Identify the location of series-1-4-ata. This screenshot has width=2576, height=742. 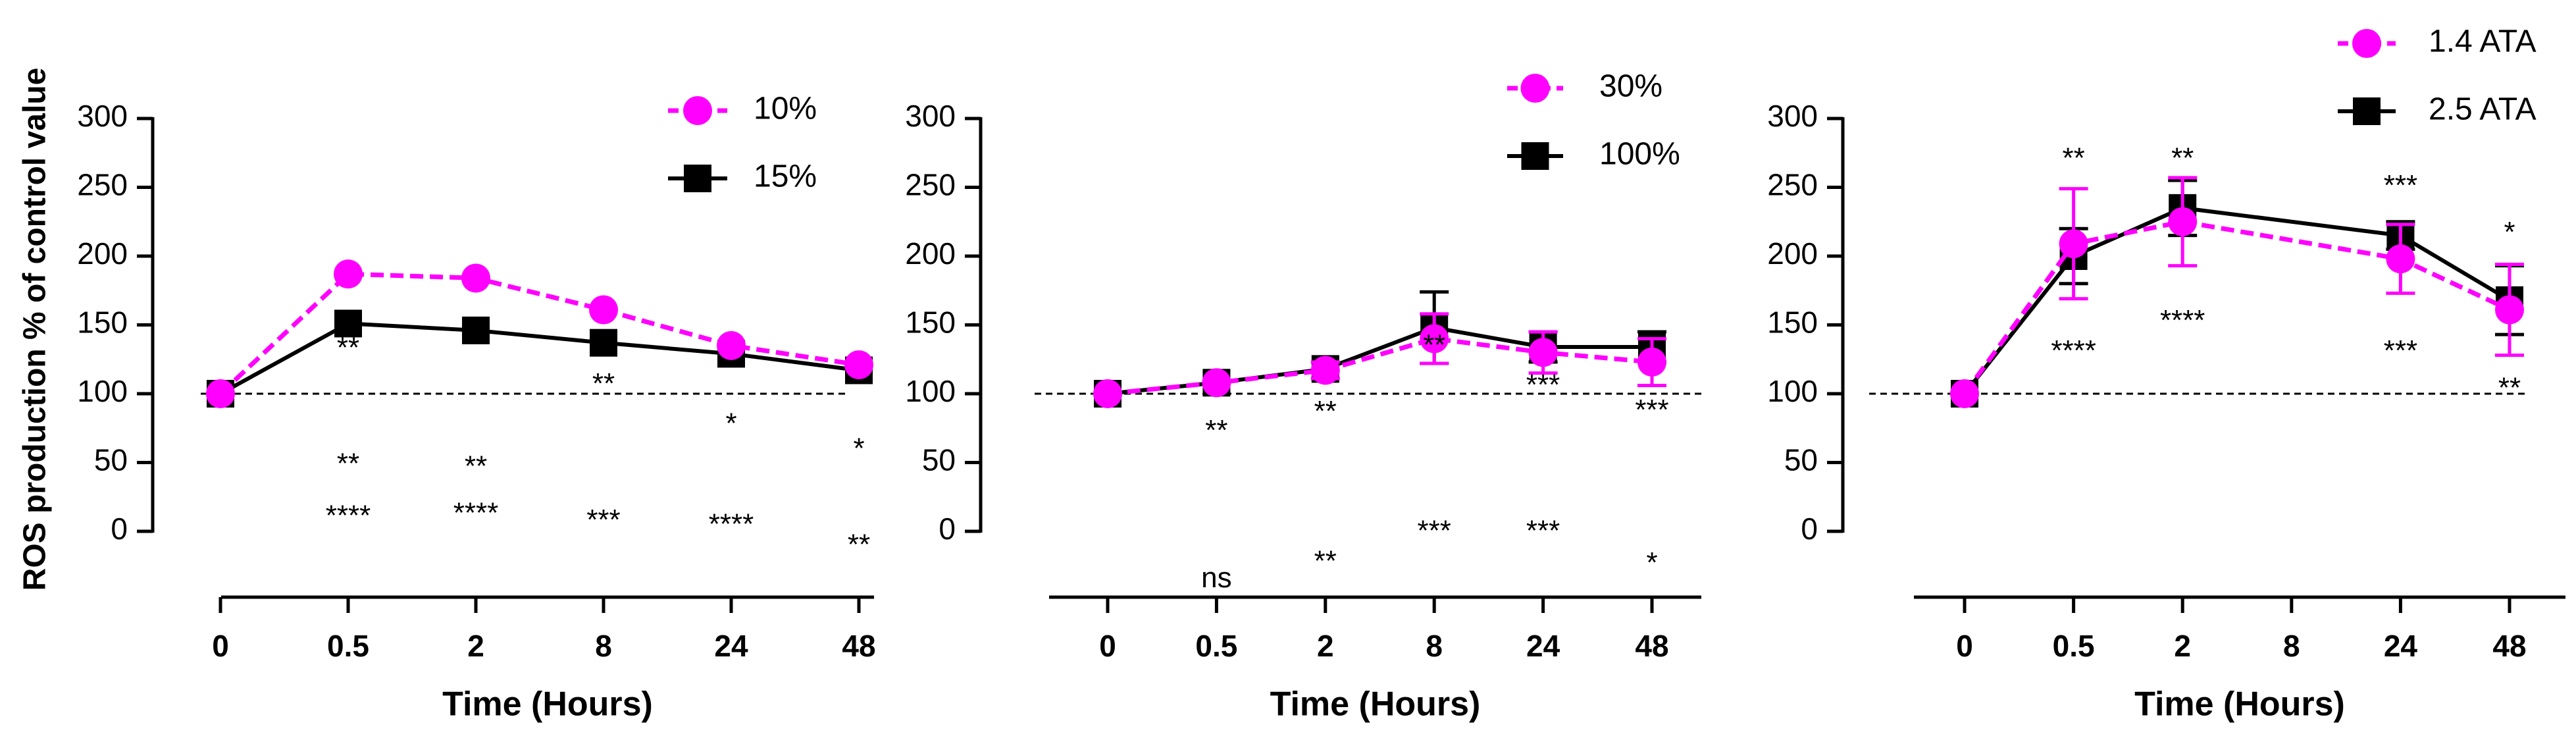
(2237, 292).